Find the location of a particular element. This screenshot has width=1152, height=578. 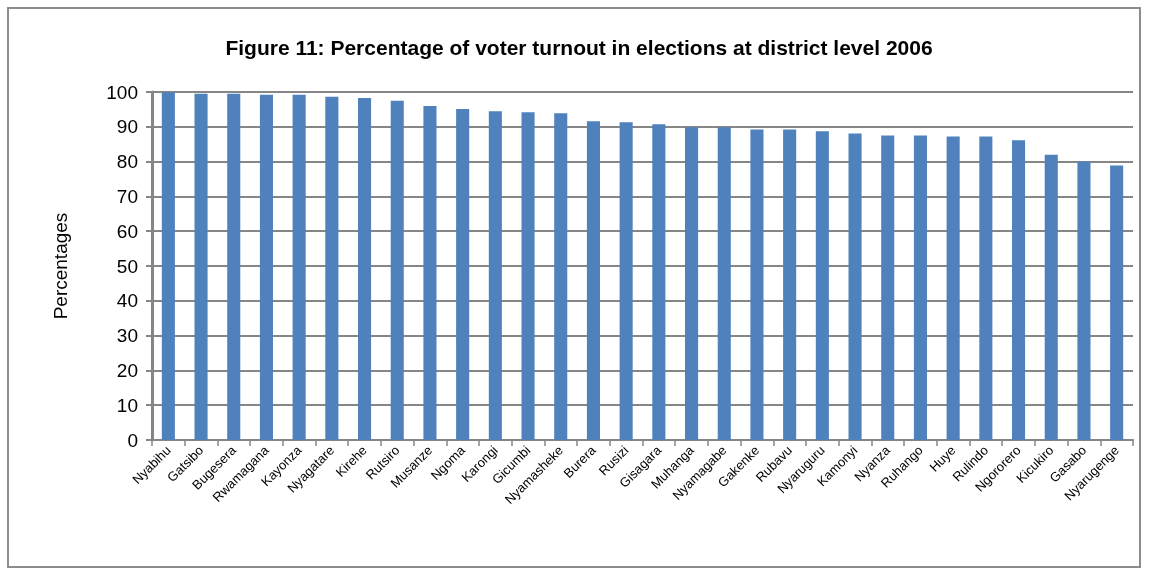

y-tick-label: 80 is located at coordinates (127, 162).